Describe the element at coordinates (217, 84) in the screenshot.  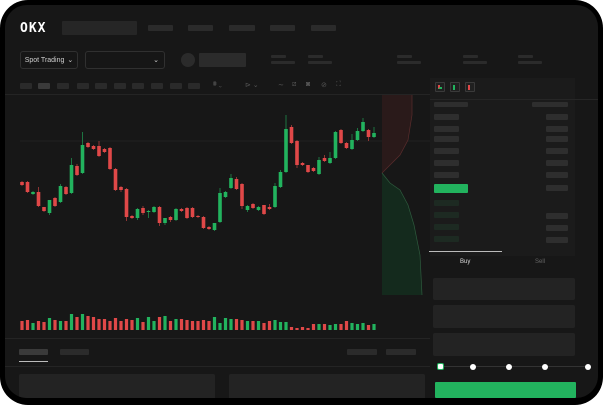
I see `indicator-icon: ⩩ ⌄` at that location.